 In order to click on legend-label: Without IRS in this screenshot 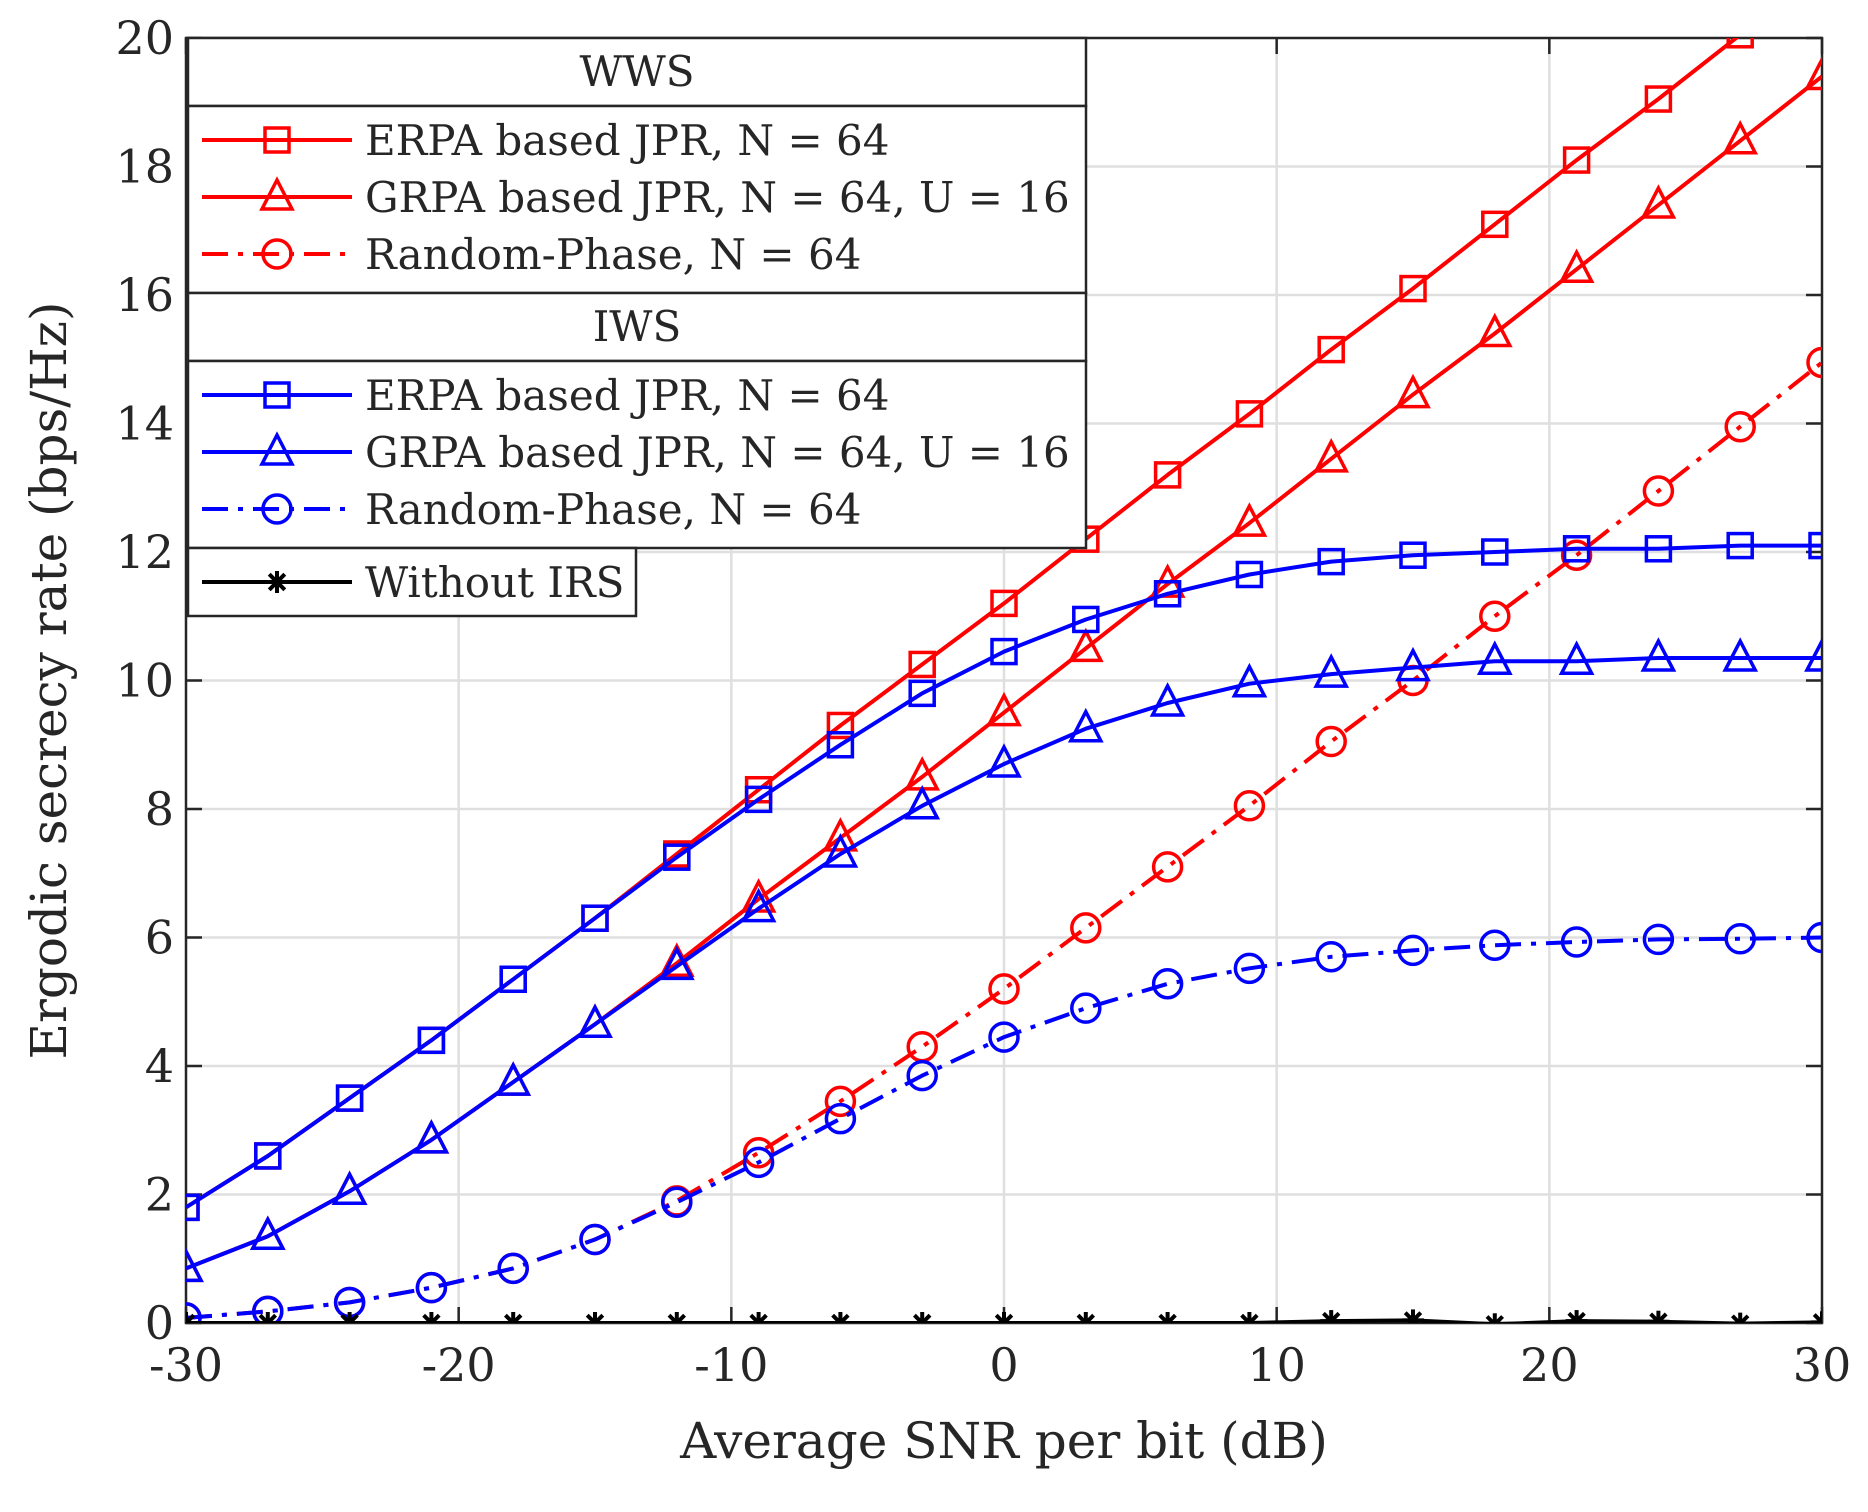, I will do `click(494, 582)`.